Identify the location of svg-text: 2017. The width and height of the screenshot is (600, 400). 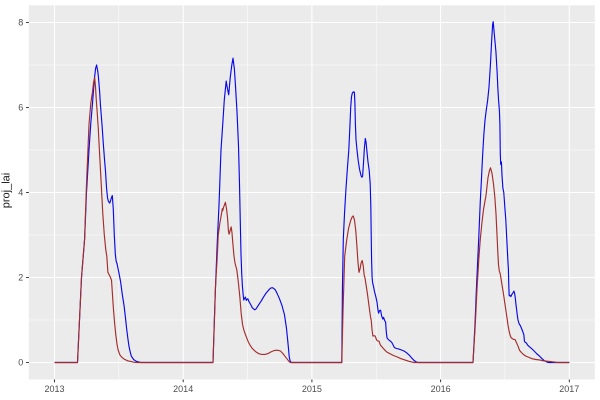
(569, 389).